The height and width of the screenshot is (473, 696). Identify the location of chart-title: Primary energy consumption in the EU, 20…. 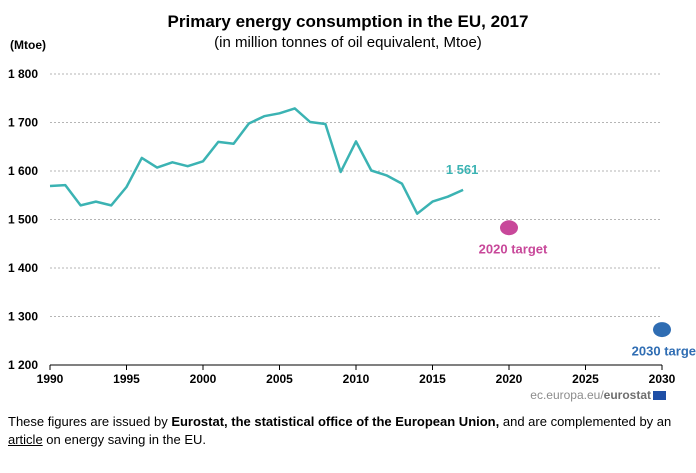
(348, 21).